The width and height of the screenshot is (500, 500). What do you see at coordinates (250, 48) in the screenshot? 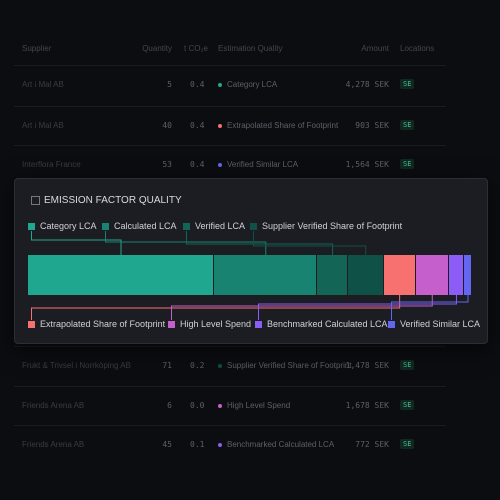
I see `column-header: Estimation Quality` at bounding box center [250, 48].